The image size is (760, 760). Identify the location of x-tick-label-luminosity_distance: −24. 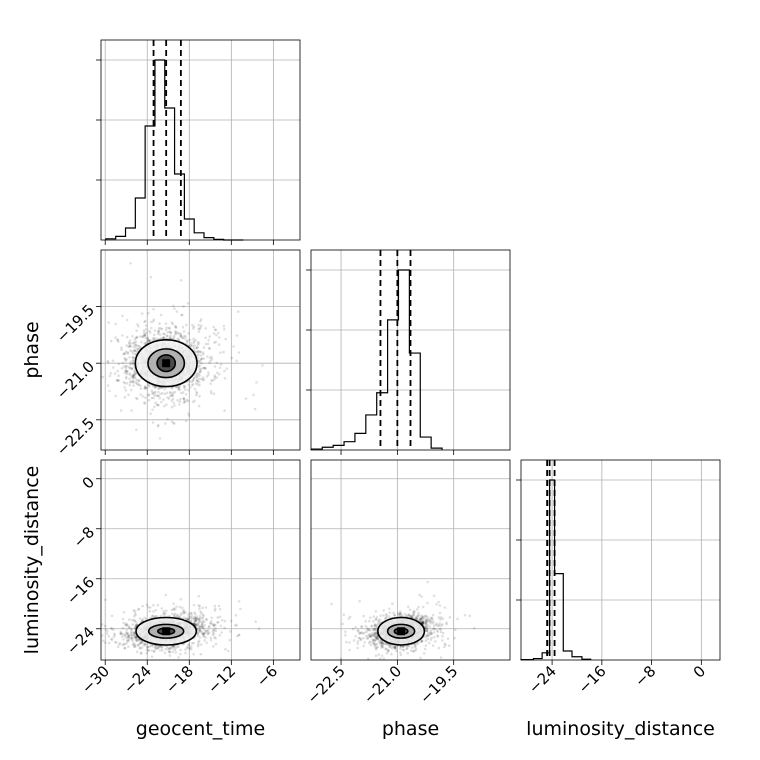
(542, 679).